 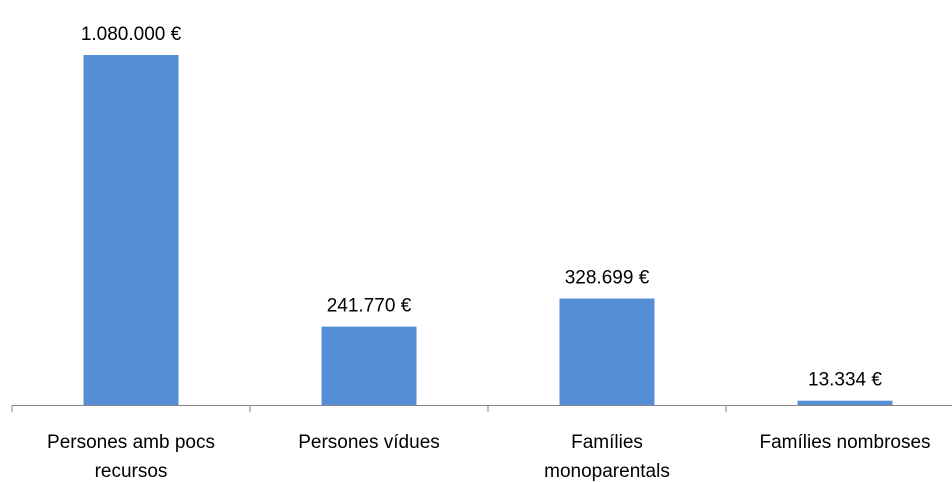 I want to click on bar-value-label: 241.770 €, so click(x=369, y=306).